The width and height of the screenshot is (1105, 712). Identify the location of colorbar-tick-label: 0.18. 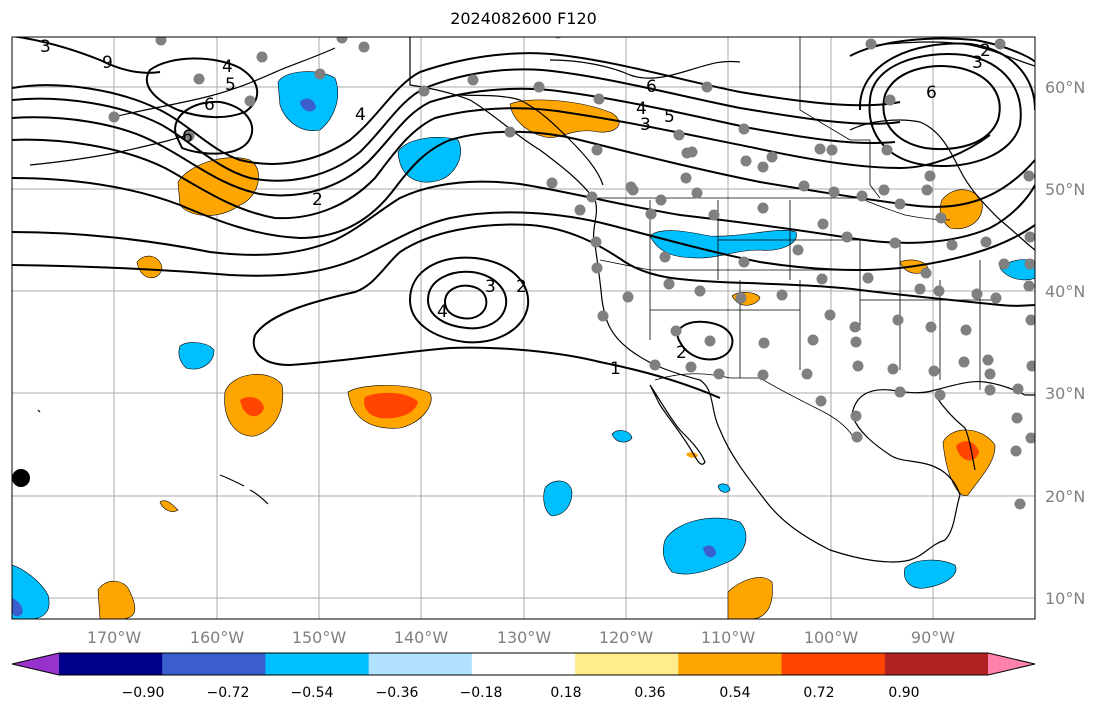
(565, 693).